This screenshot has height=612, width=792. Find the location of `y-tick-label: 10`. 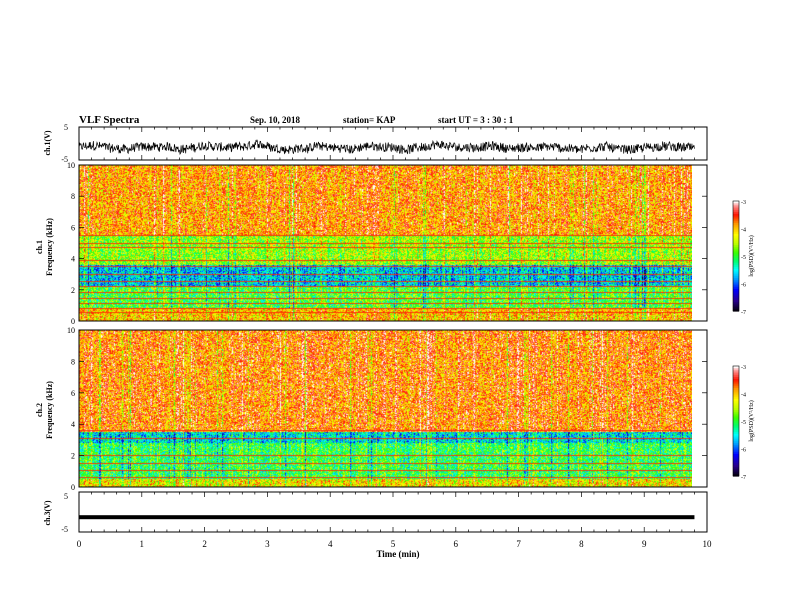

y-tick-label: 10 is located at coordinates (71, 330).